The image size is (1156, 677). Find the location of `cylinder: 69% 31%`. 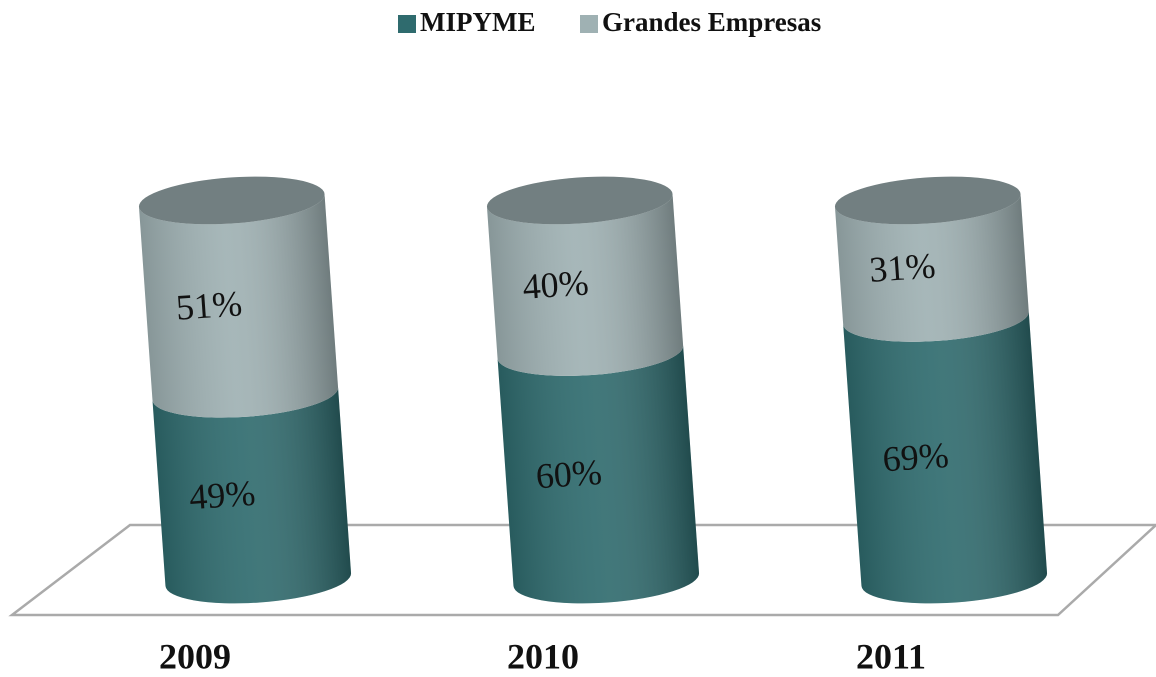

cylinder: 69% 31% is located at coordinates (941, 390).